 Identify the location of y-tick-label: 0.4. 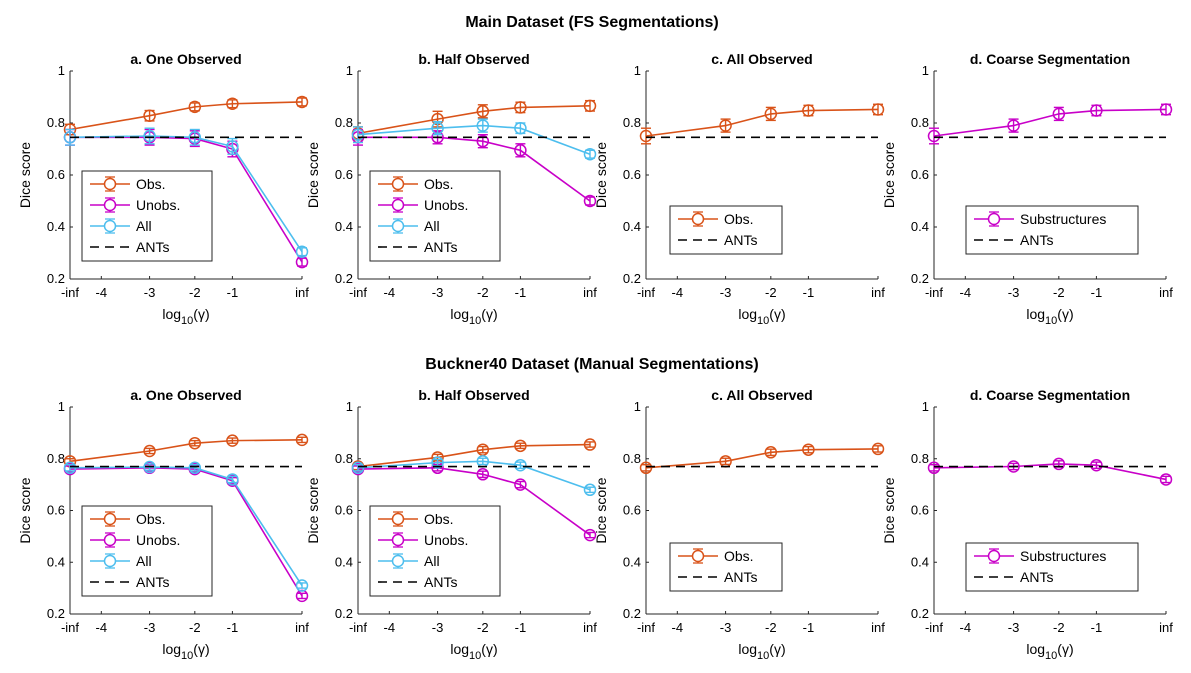
(632, 561).